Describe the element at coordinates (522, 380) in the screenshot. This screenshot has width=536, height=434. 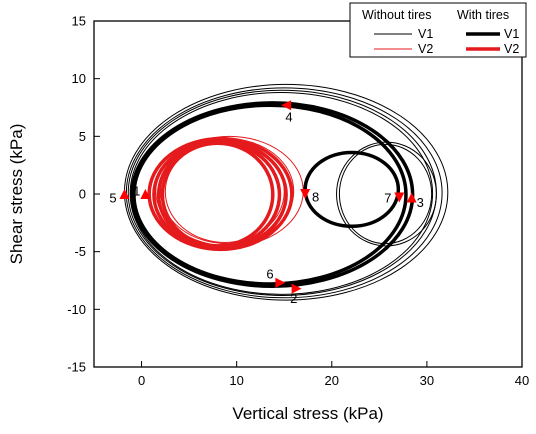
I see `x-tick-label: 40` at that location.